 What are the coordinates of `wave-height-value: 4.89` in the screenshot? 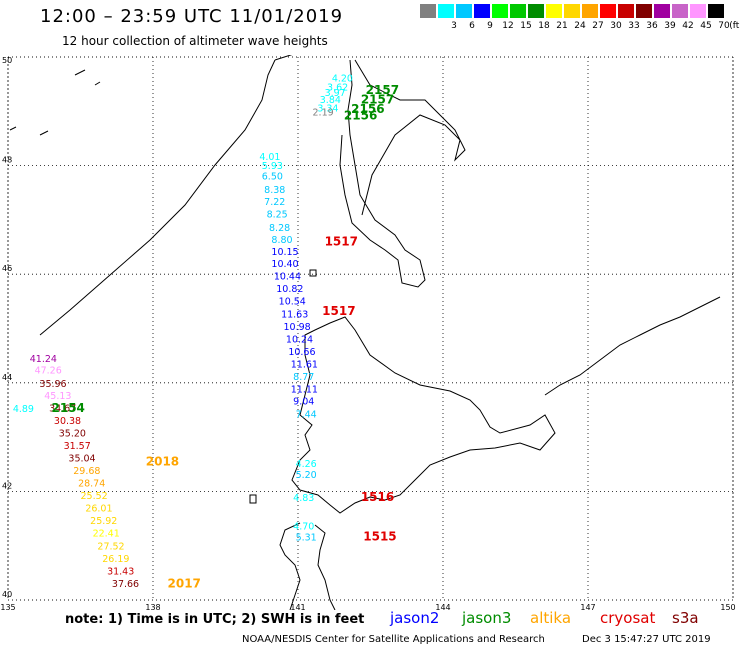 It's located at (23, 409).